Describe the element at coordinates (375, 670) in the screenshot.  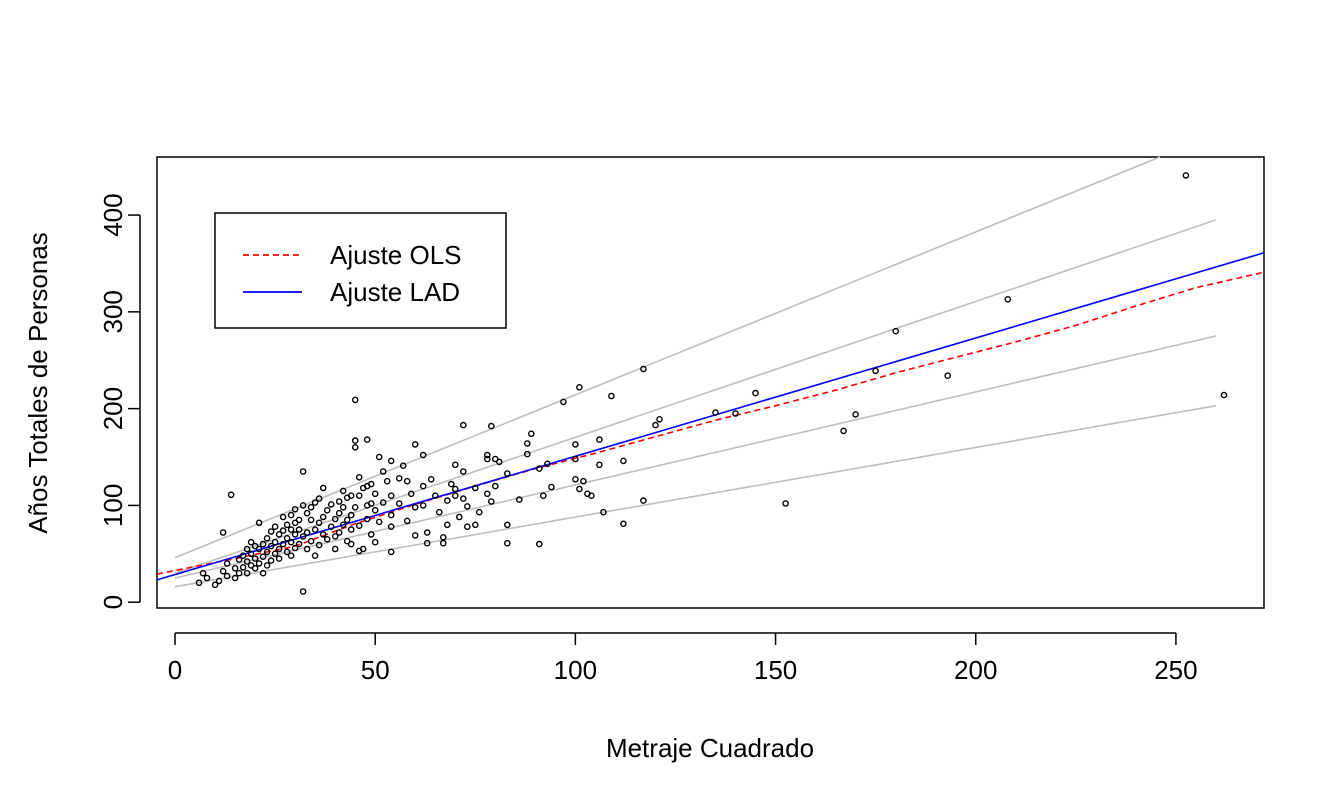
I see `x-tick-label: 50` at that location.